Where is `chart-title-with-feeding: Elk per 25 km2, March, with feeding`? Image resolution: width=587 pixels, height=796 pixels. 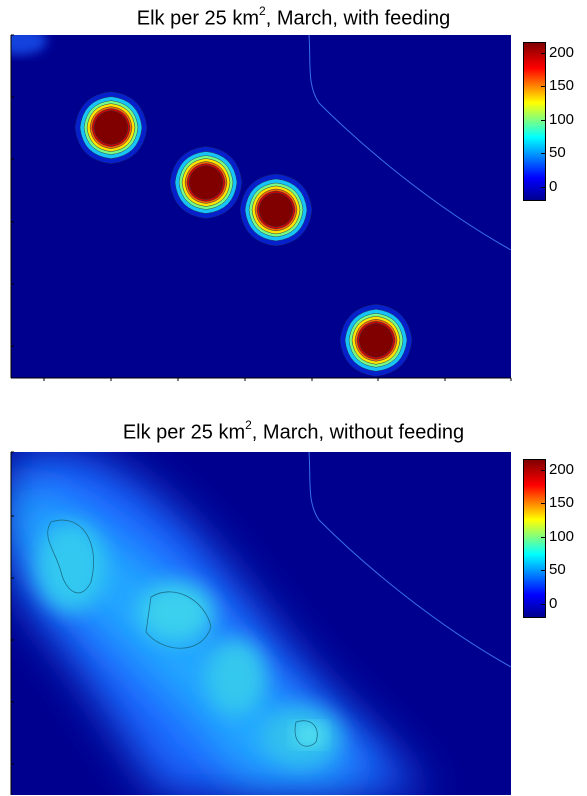
chart-title-with-feeding: Elk per 25 km2, March, with feeding is located at coordinates (293, 17).